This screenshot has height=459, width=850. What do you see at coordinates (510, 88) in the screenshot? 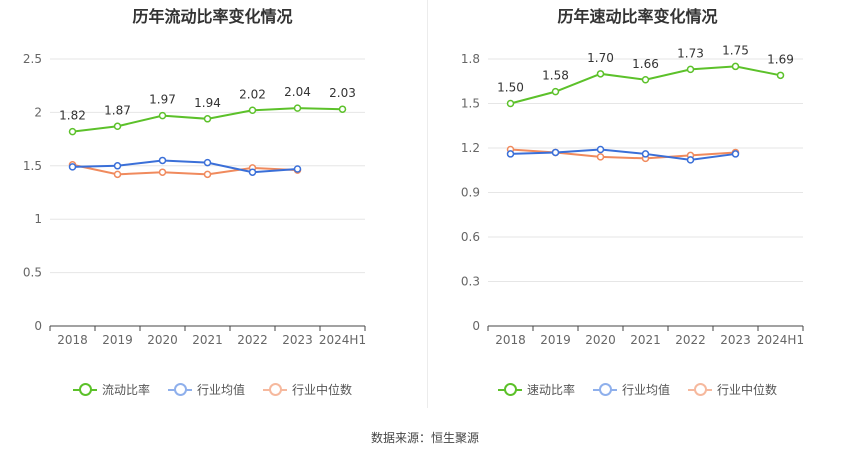
I see `data-label: 1.50` at bounding box center [510, 88].